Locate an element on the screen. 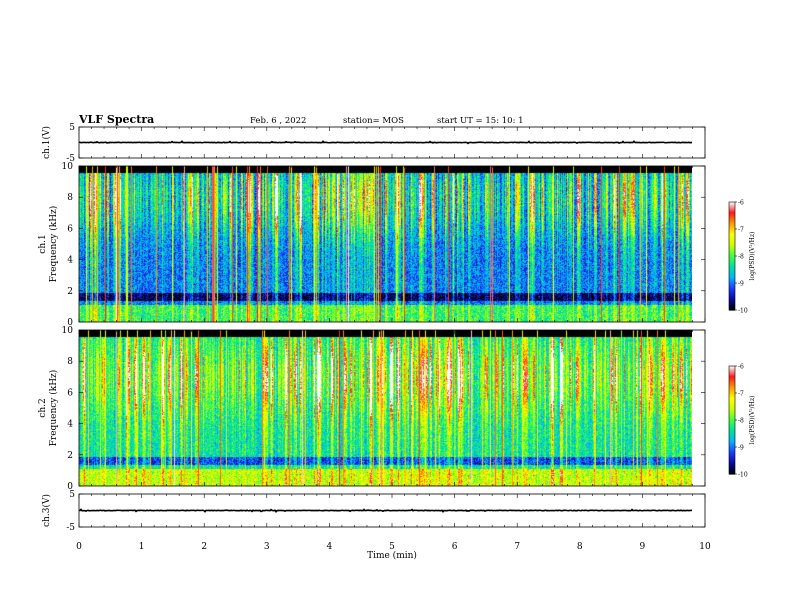 This screenshot has height=612, width=792. station-label: station= MOS is located at coordinates (373, 121).